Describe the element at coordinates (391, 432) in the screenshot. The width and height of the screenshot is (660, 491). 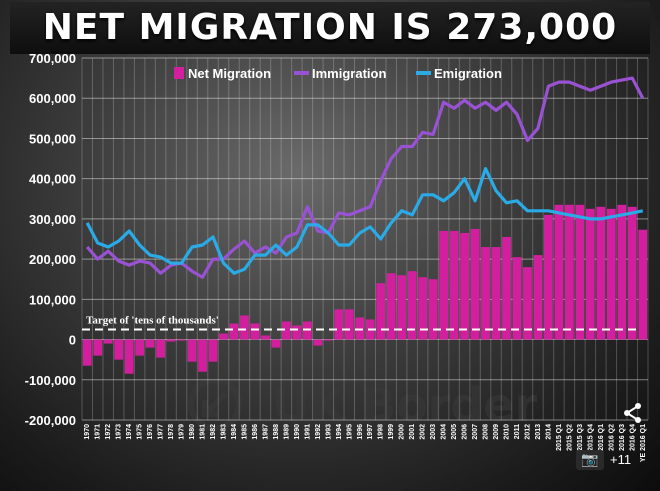
I see `x-tick-label: 1999` at that location.